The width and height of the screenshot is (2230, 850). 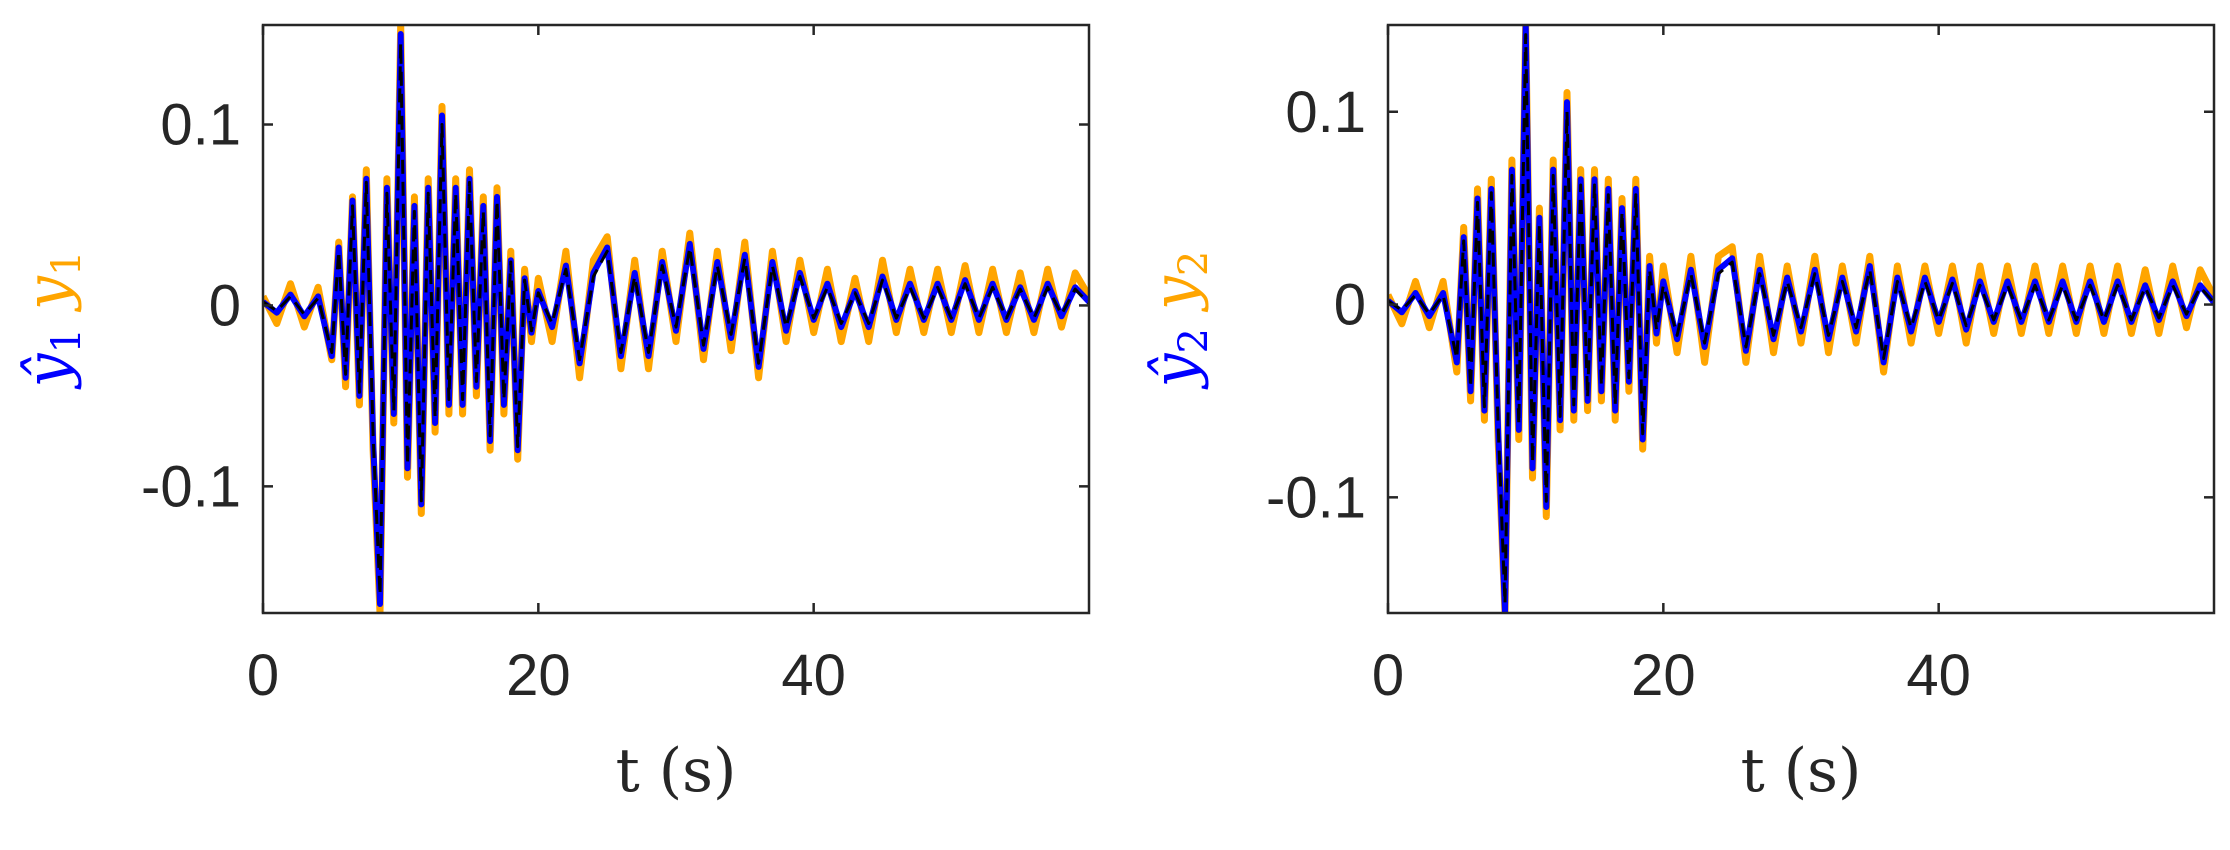 I want to click on y-label-measured-sub: 2, so click(x=1194, y=263).